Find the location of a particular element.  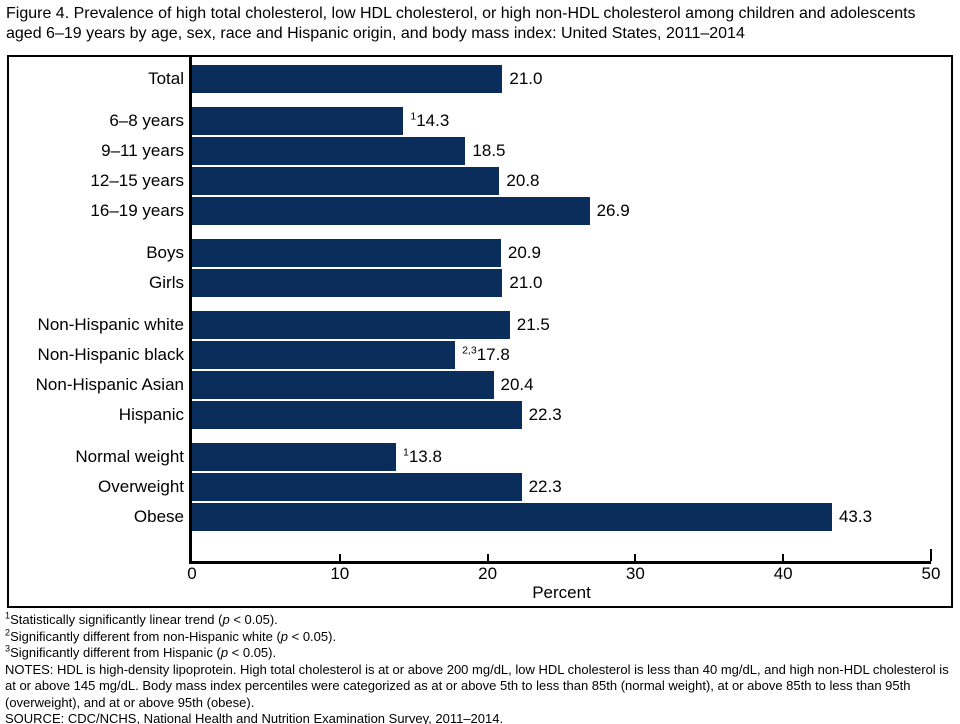

x-axis-tick-label: 20 is located at coordinates (488, 573).